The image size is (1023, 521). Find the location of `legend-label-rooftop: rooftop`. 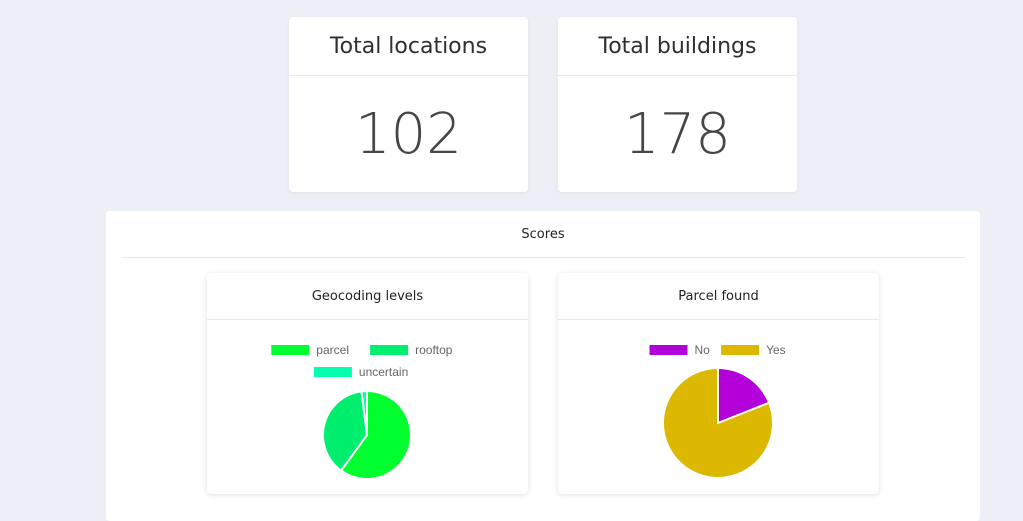

legend-label-rooftop: rooftop is located at coordinates (434, 350).